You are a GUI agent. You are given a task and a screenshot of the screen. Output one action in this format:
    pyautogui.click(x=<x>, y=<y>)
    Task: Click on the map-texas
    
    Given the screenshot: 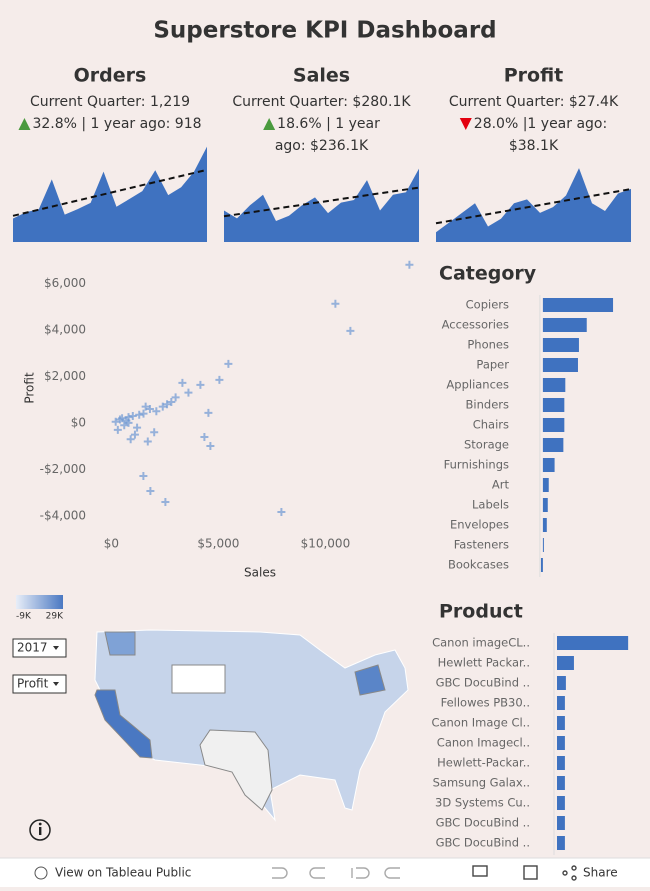 What is the action you would take?
    pyautogui.click(x=236, y=770)
    